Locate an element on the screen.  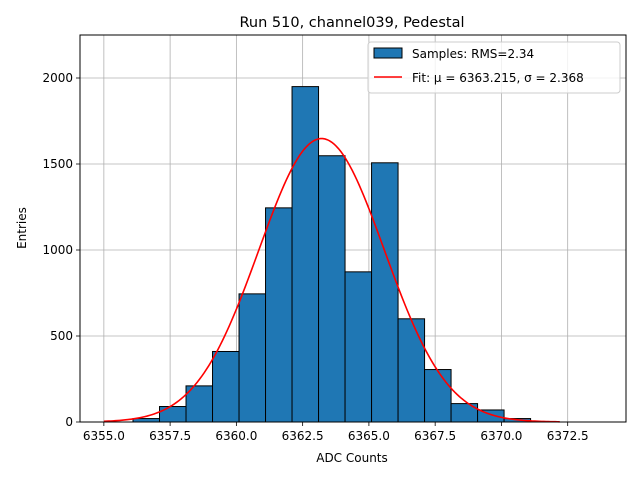
x-tick-label: 6370.0 is located at coordinates (501, 436).